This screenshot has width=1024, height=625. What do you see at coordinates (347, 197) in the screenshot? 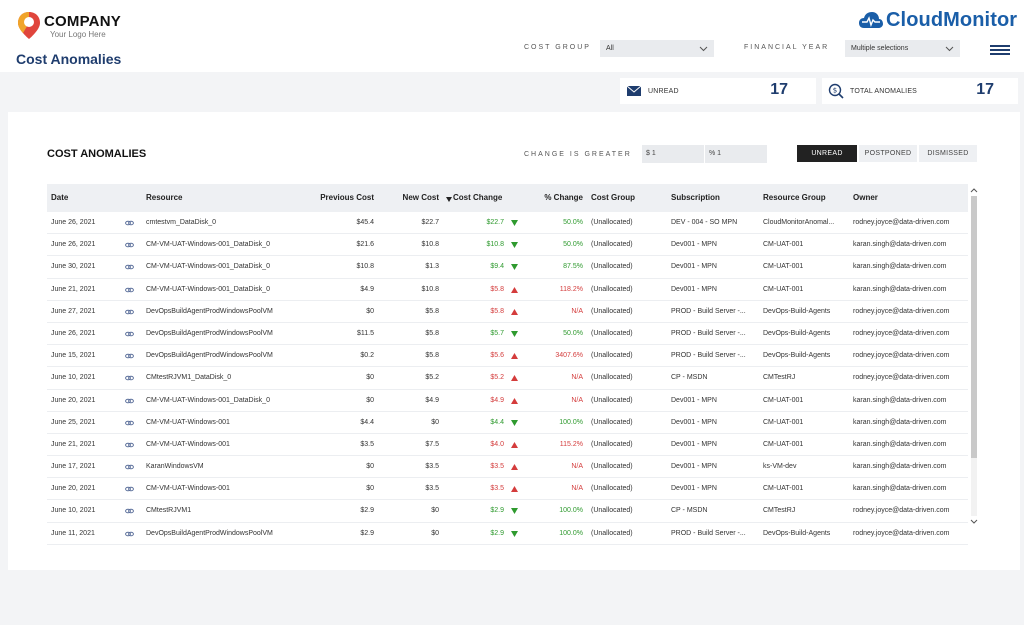
I see `col-previous-cost: Previous Cost` at bounding box center [347, 197].